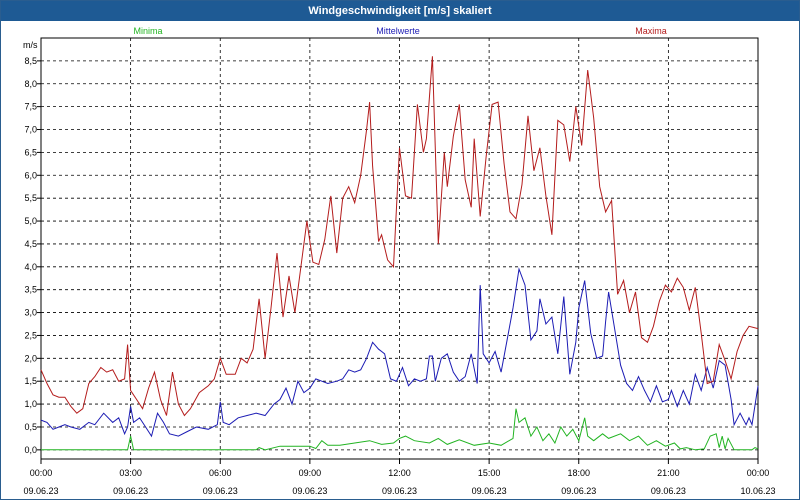 The height and width of the screenshot is (500, 800). What do you see at coordinates (30, 313) in the screenshot?
I see `y-tick-label: 3,0` at bounding box center [30, 313].